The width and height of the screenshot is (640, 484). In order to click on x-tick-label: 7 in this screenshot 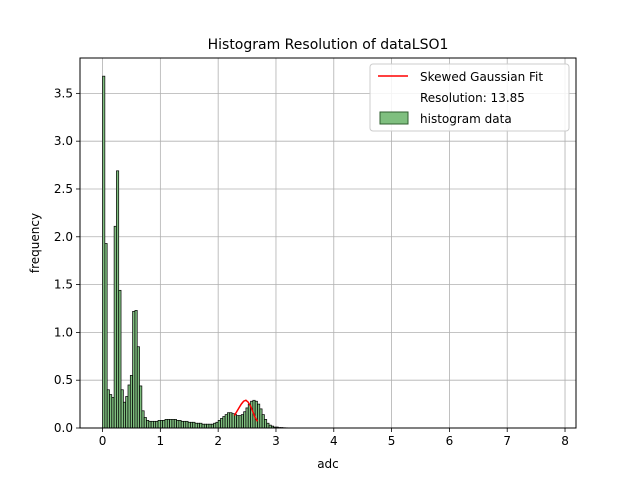, I will do `click(507, 441)`.